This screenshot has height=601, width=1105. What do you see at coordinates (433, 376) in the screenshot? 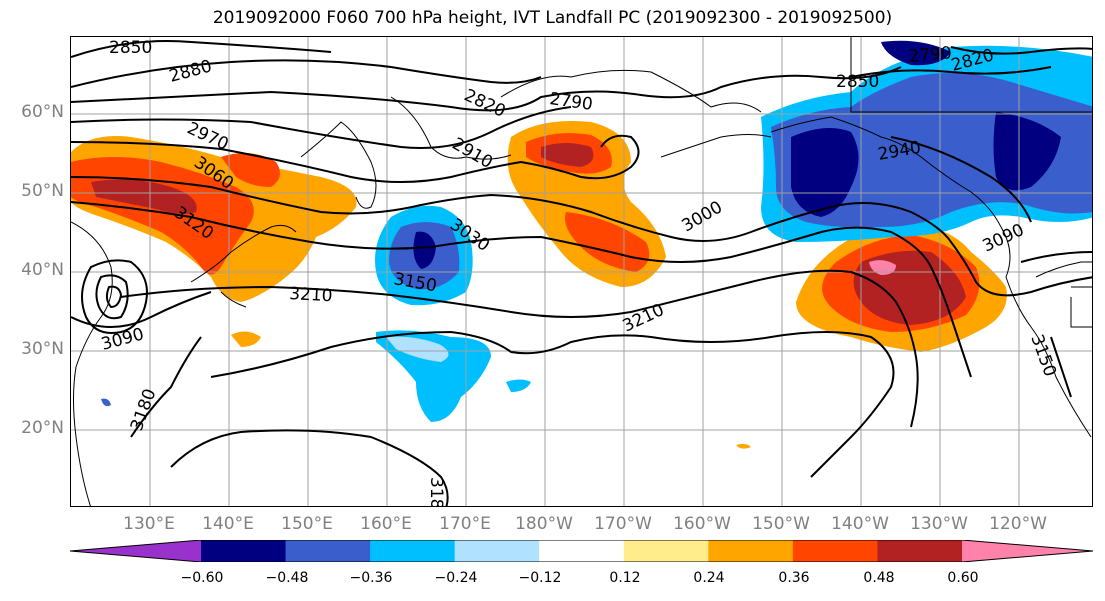
I see `negative-anomaly-subtropical` at bounding box center [433, 376].